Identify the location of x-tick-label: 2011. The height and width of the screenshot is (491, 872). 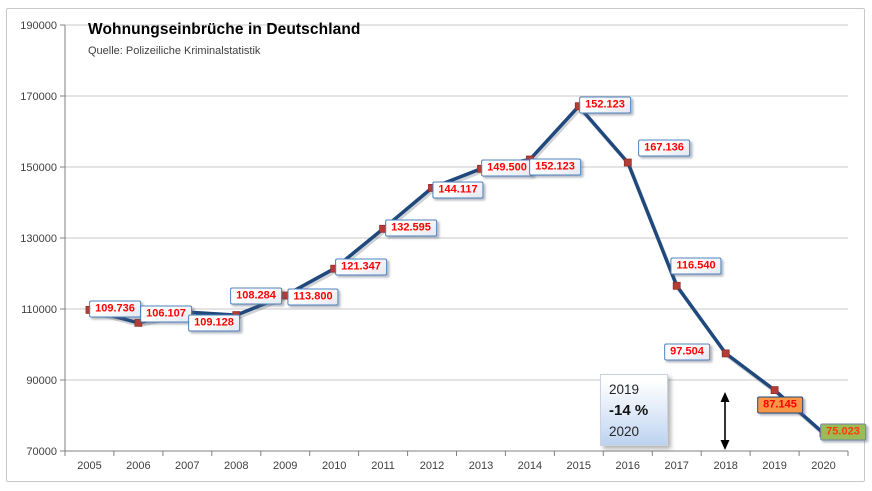
(383, 466).